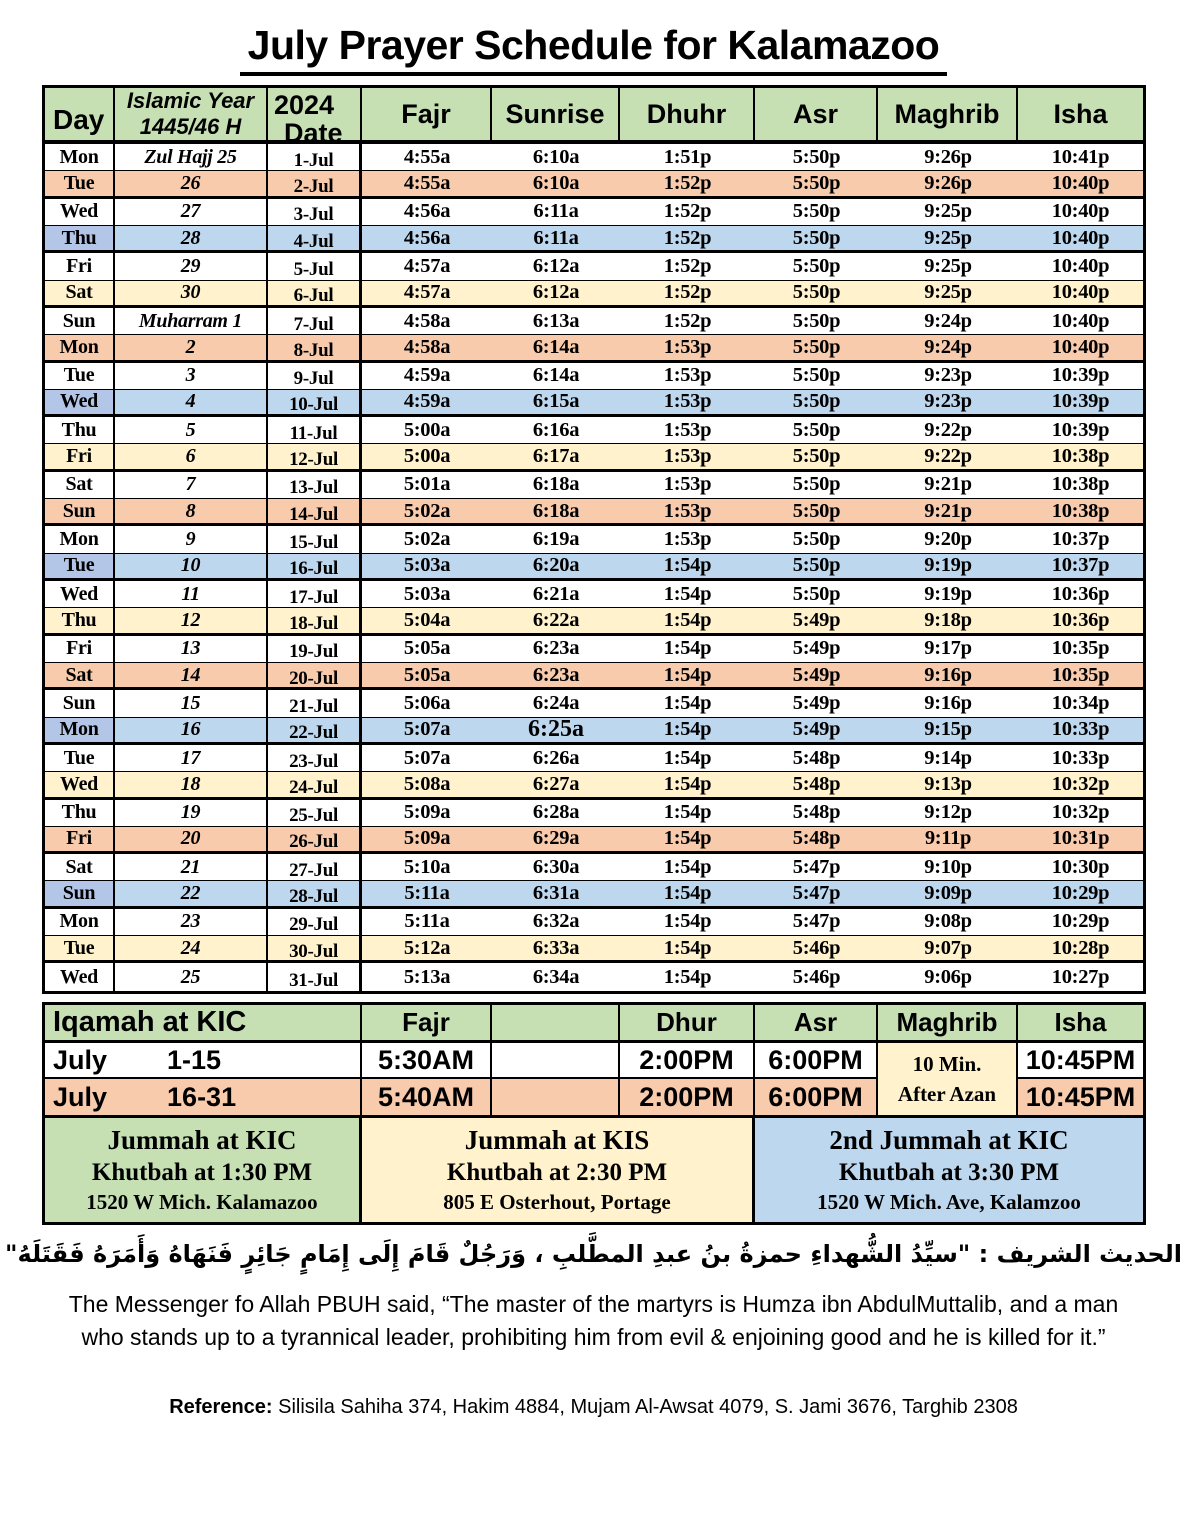 Image resolution: width=1187 pixels, height=1536 pixels. I want to click on prayer-time-cell: 5:07a, so click(427, 729).